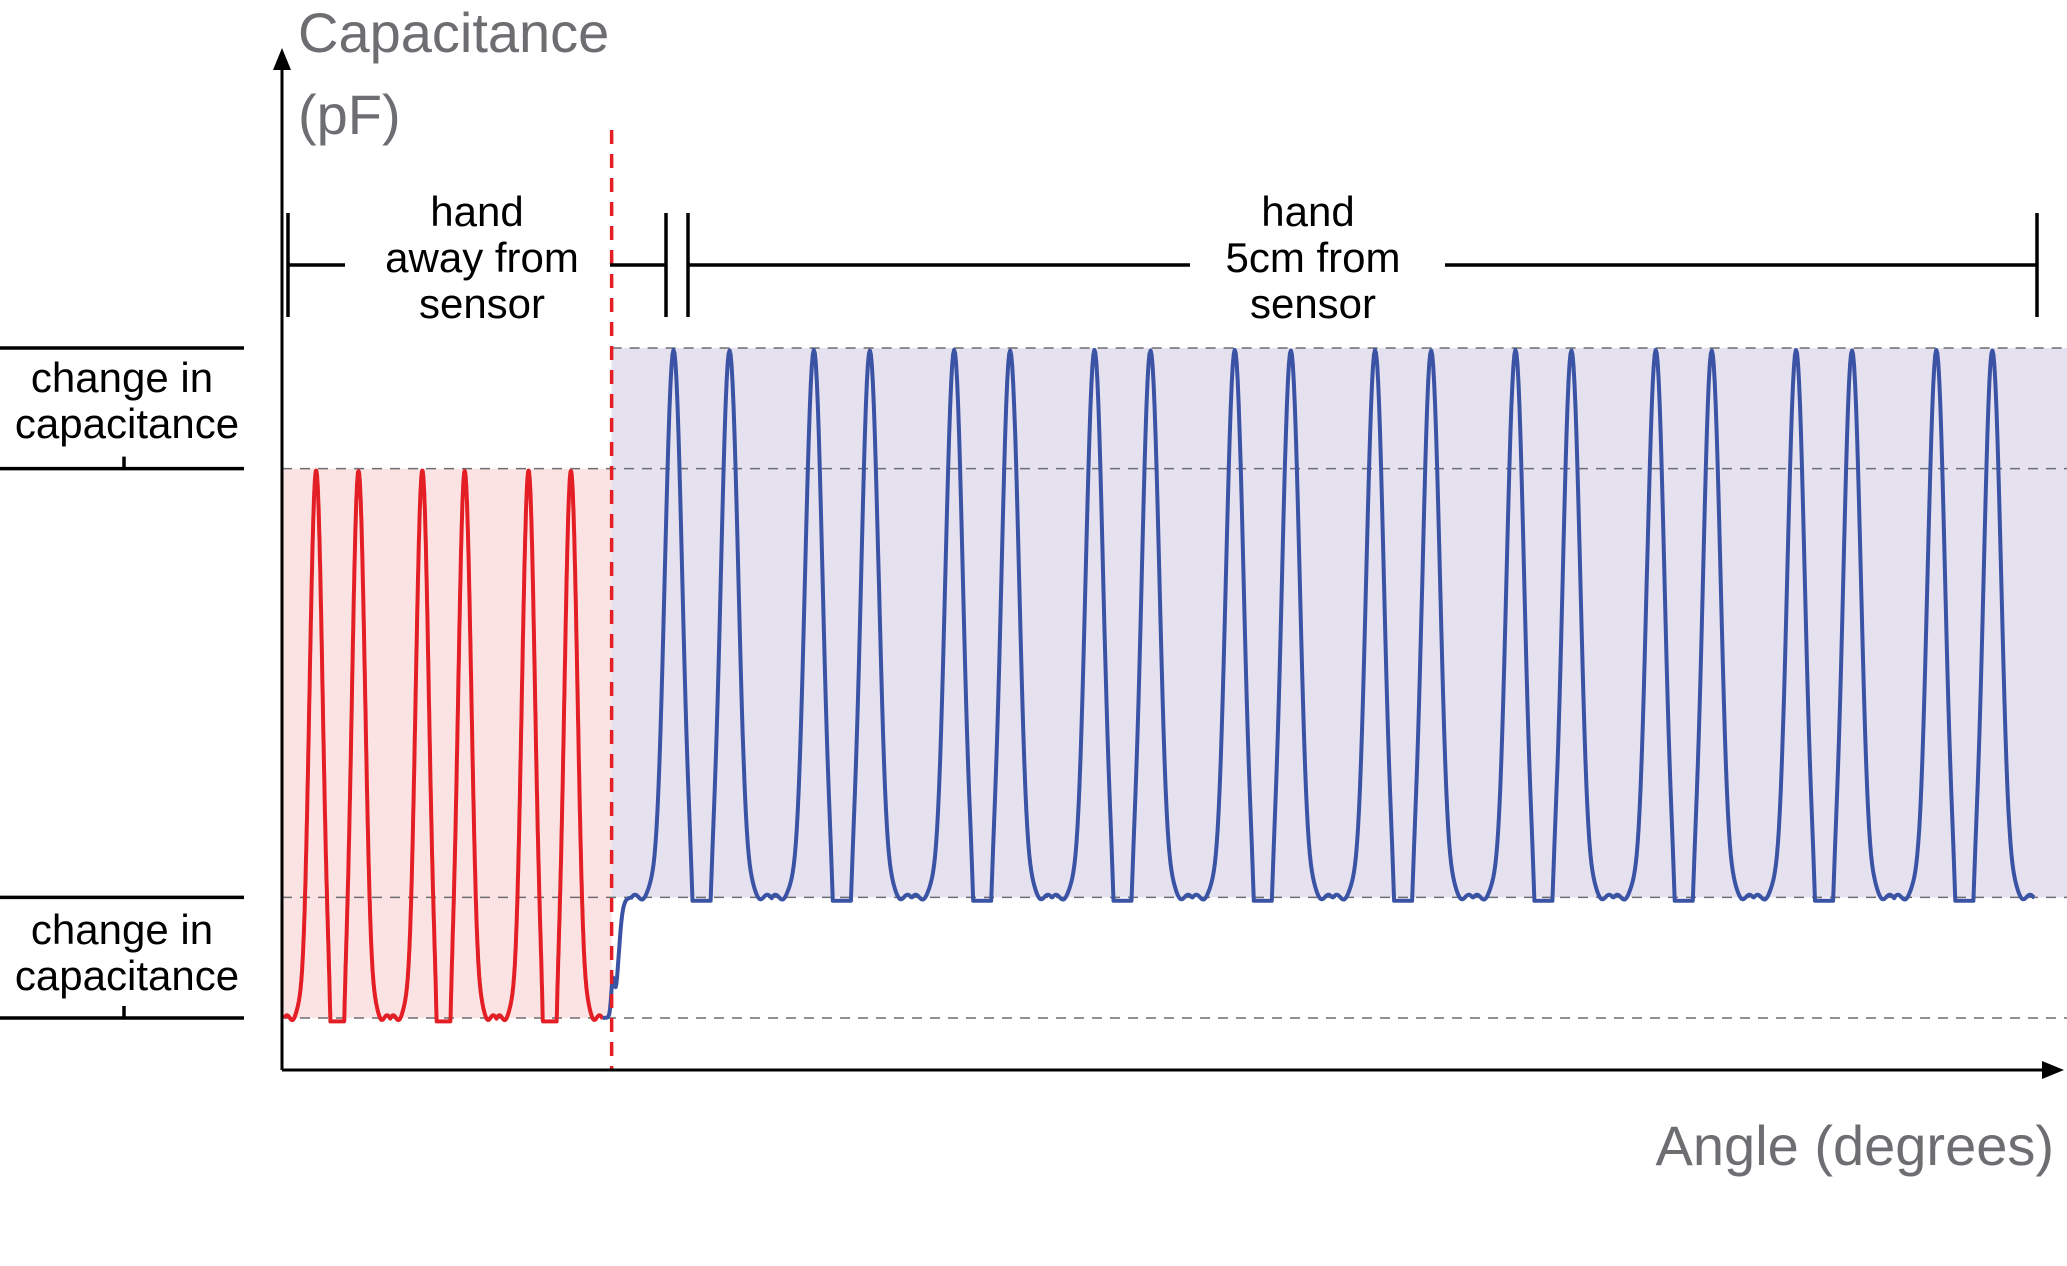 The height and width of the screenshot is (1266, 2067). Describe the element at coordinates (122, 683) in the screenshot. I see `change-brackets` at that location.